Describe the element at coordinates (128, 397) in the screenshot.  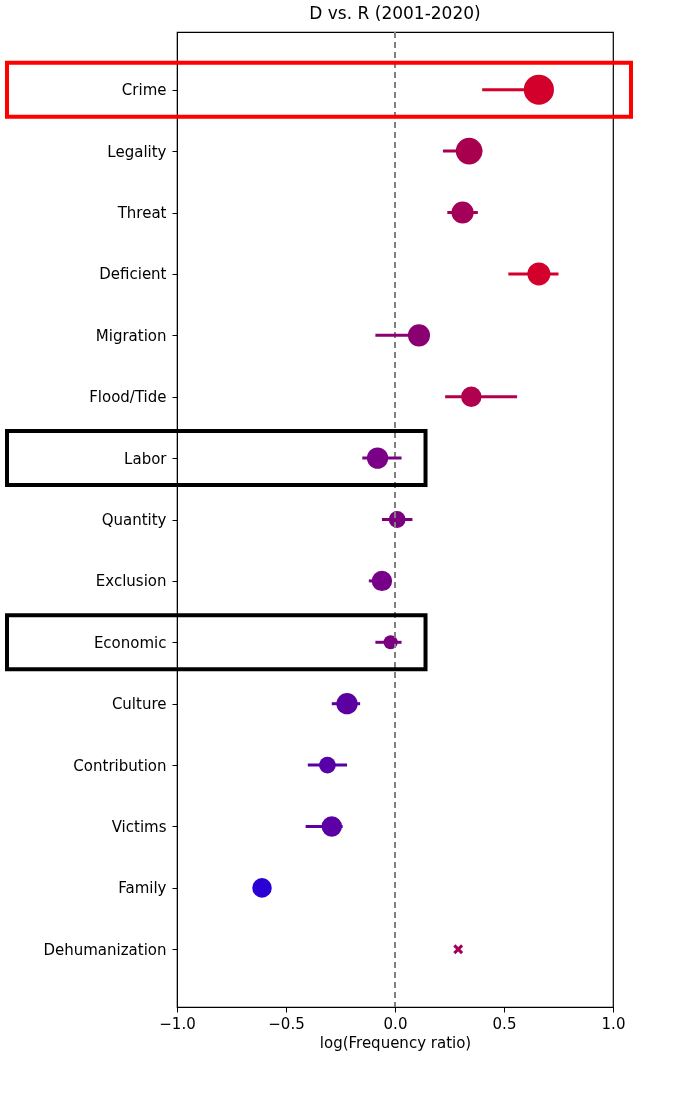
I see `y-tick-label: Flood/Tide` at that location.